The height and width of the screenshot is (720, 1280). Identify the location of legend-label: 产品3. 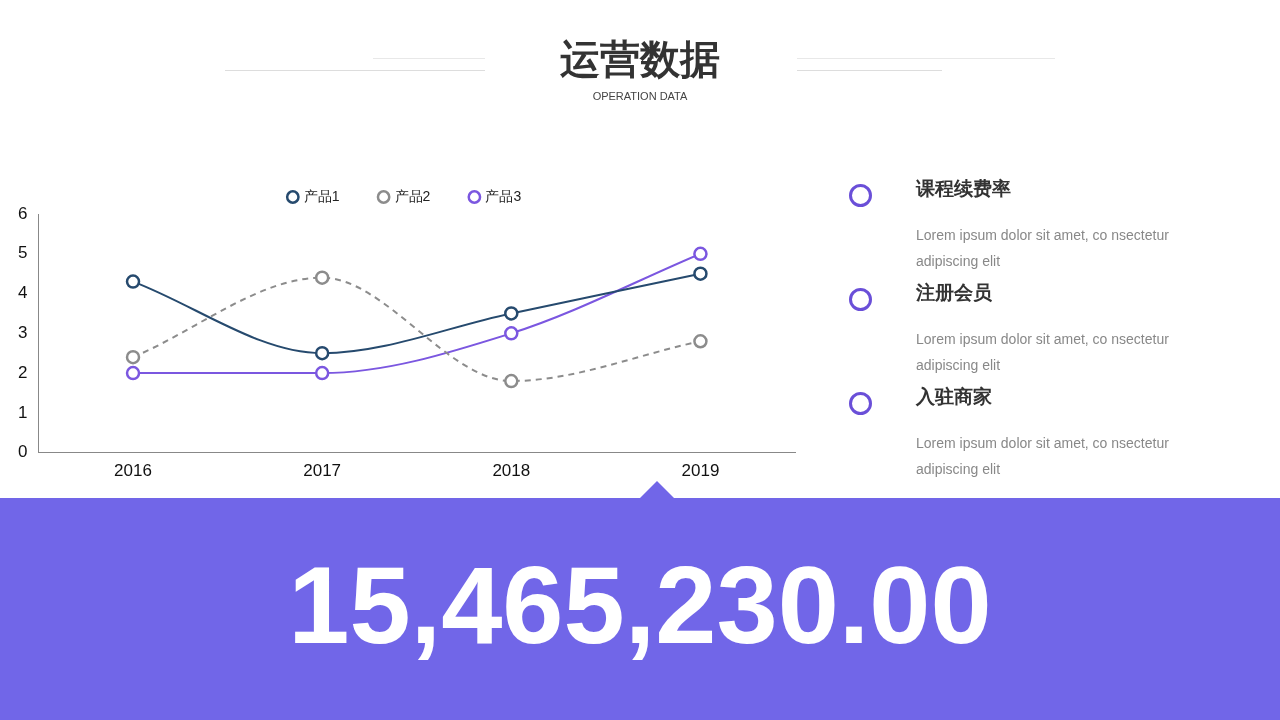
(503, 195).